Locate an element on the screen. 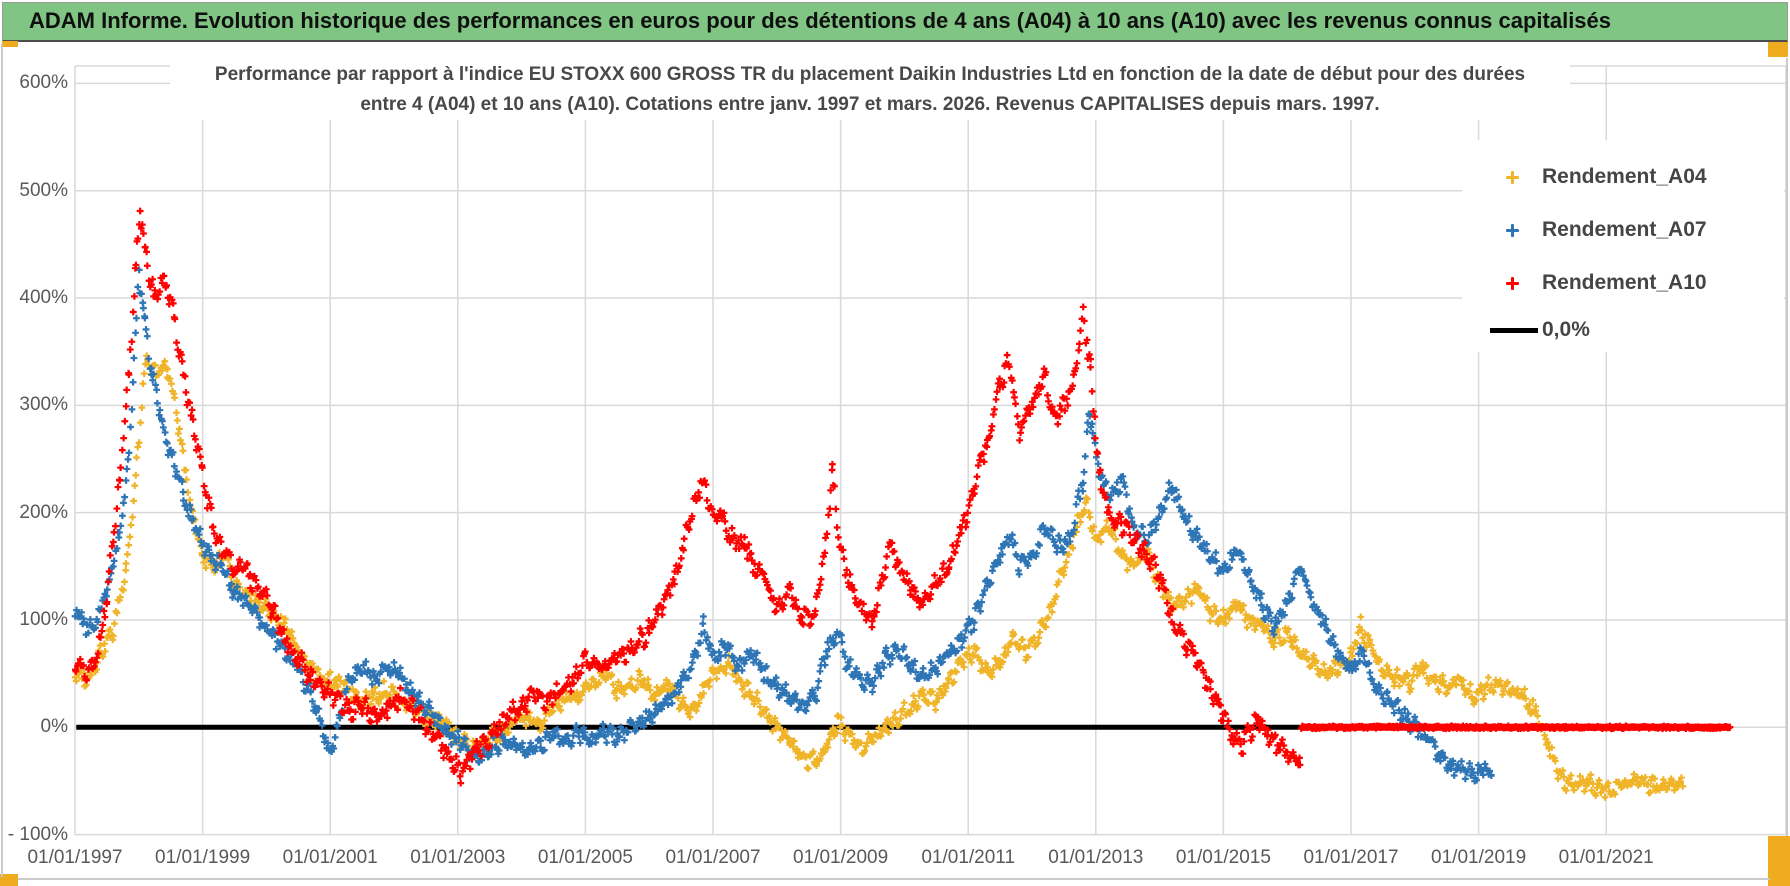  slide-bottom-border is located at coordinates (894, 879).